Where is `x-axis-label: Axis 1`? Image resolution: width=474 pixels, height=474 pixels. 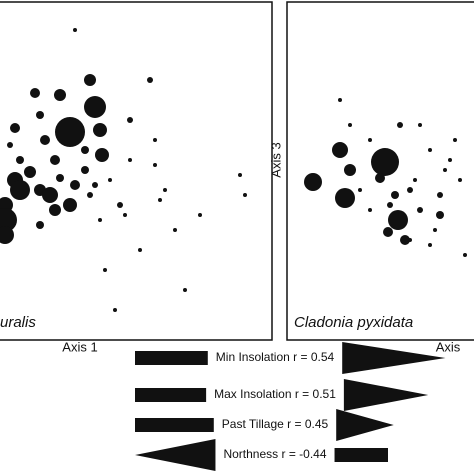 x-axis-label: Axis 1 is located at coordinates (79, 346).